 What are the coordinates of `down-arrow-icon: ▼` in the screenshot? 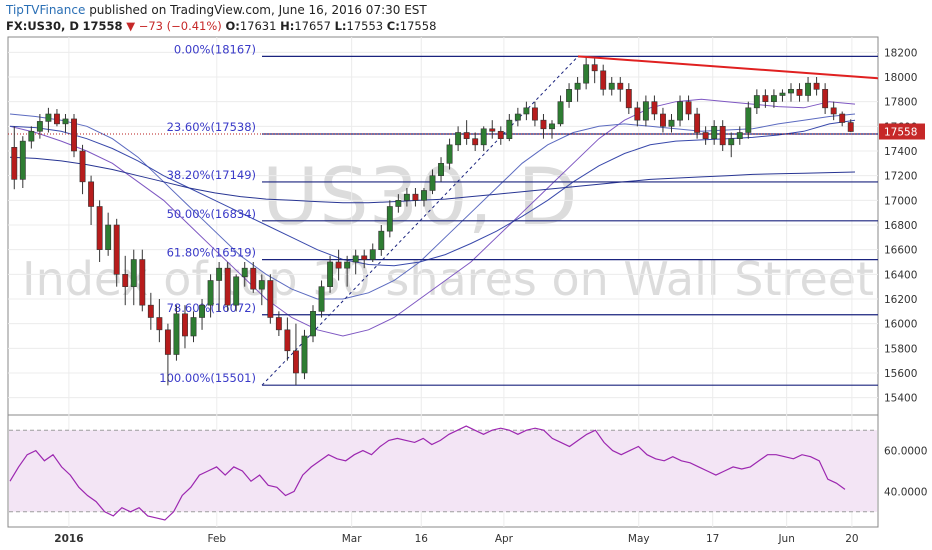 It's located at (131, 26).